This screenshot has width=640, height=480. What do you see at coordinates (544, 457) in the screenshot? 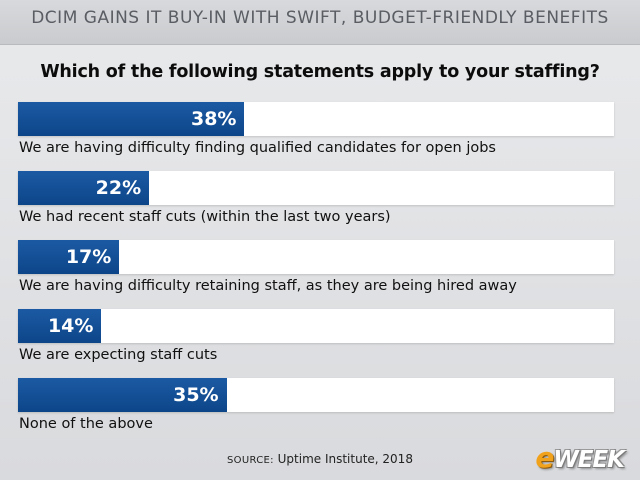
I see `logo-e: e` at bounding box center [544, 457].